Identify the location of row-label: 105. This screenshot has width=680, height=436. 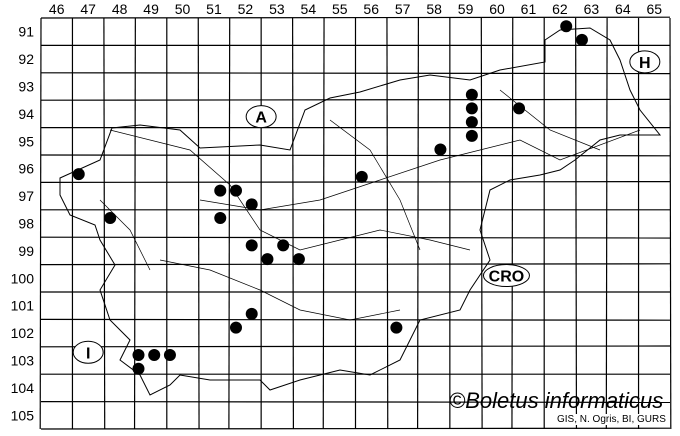
(23, 415).